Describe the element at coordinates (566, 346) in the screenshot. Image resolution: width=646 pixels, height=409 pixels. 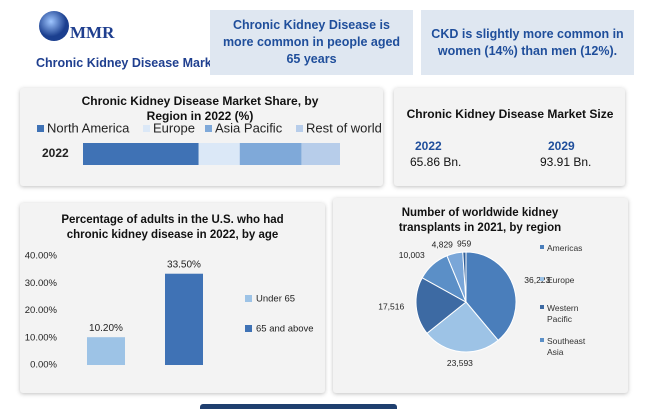
I see `legend-label: Southeast Asia` at that location.